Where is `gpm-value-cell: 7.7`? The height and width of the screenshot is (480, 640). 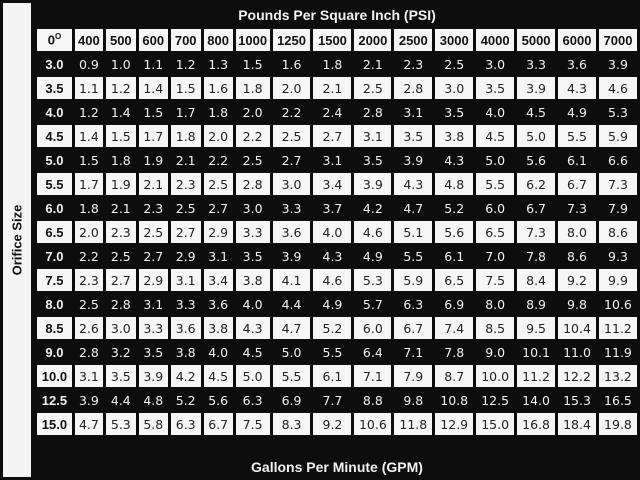 gpm-value-cell: 7.7 is located at coordinates (332, 400).